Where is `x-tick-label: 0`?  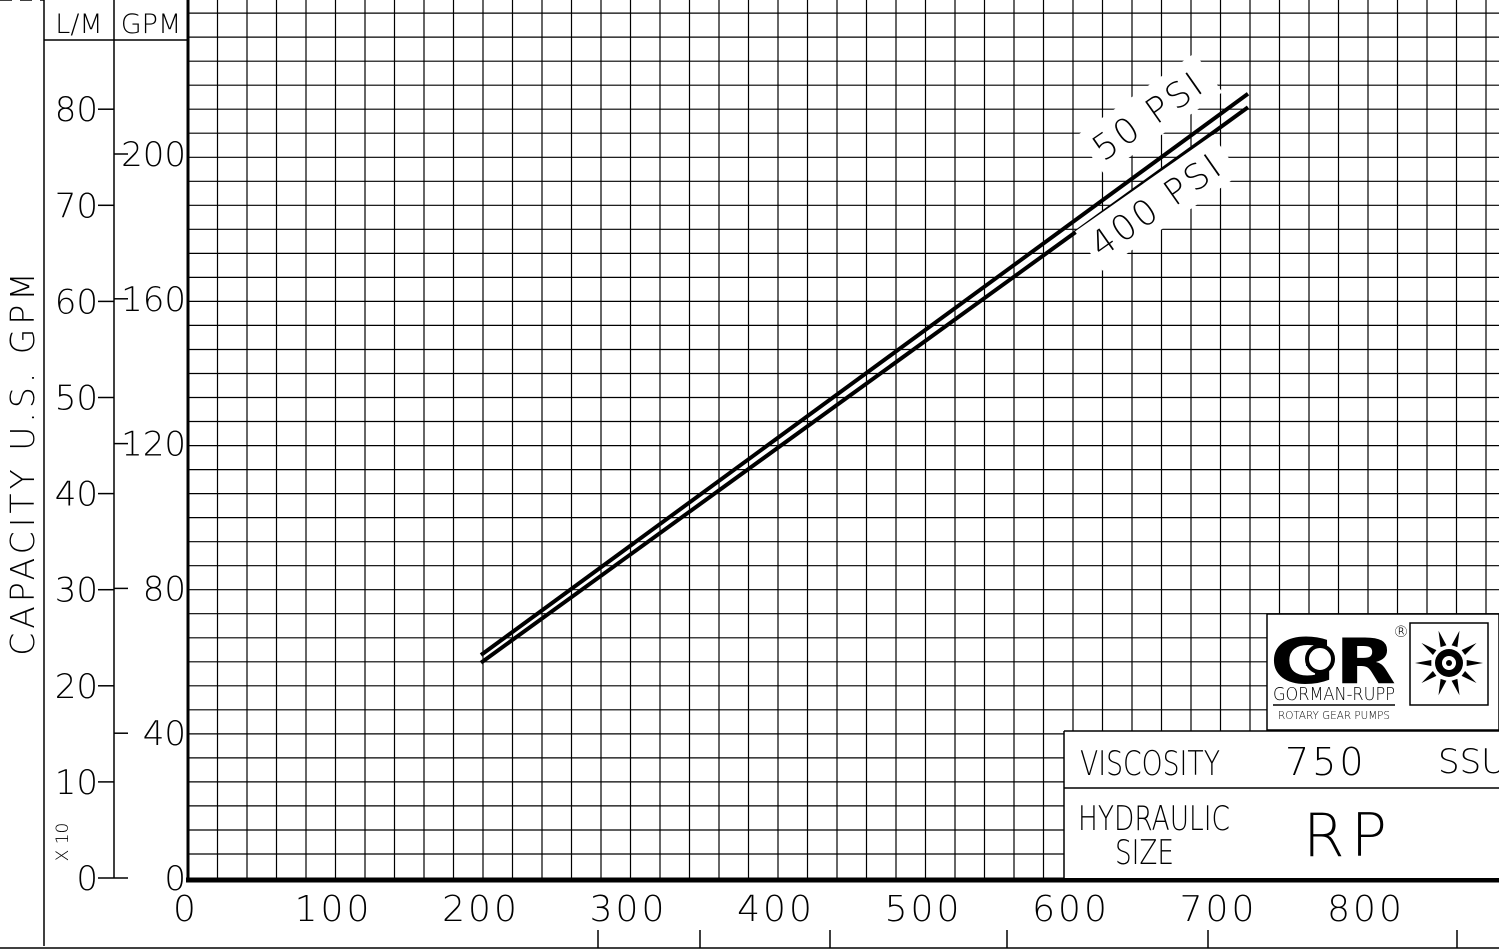
x-tick-label: 0 is located at coordinates (186, 909).